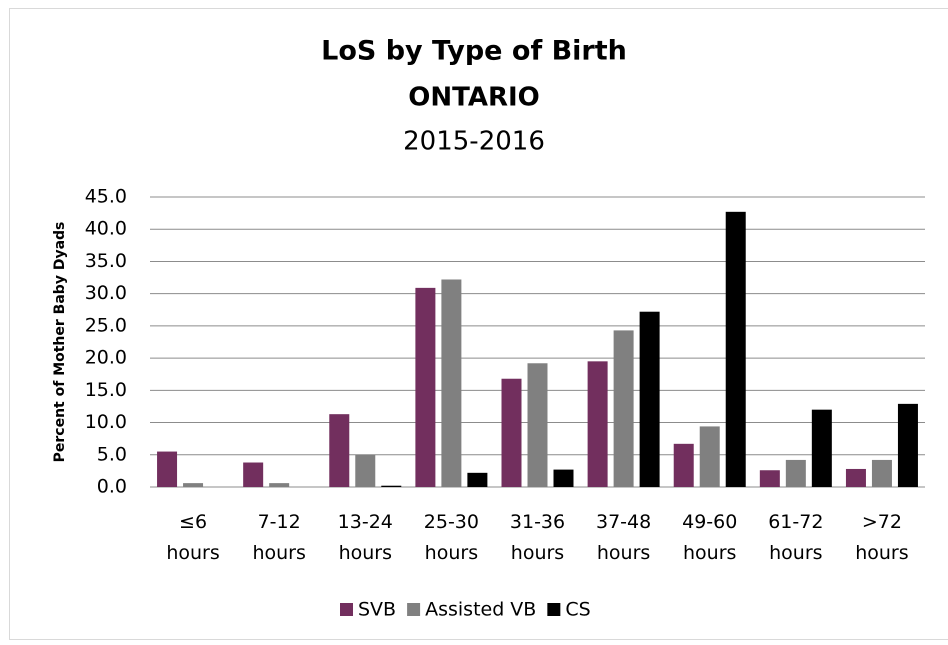  What do you see at coordinates (106, 325) in the screenshot?
I see `y-tick-label: 25.0` at bounding box center [106, 325].